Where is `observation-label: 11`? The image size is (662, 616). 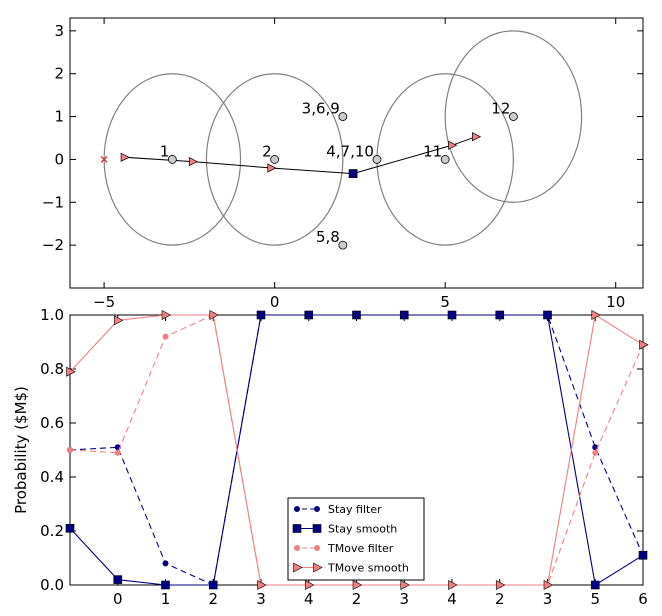 observation-label: 11 is located at coordinates (432, 151).